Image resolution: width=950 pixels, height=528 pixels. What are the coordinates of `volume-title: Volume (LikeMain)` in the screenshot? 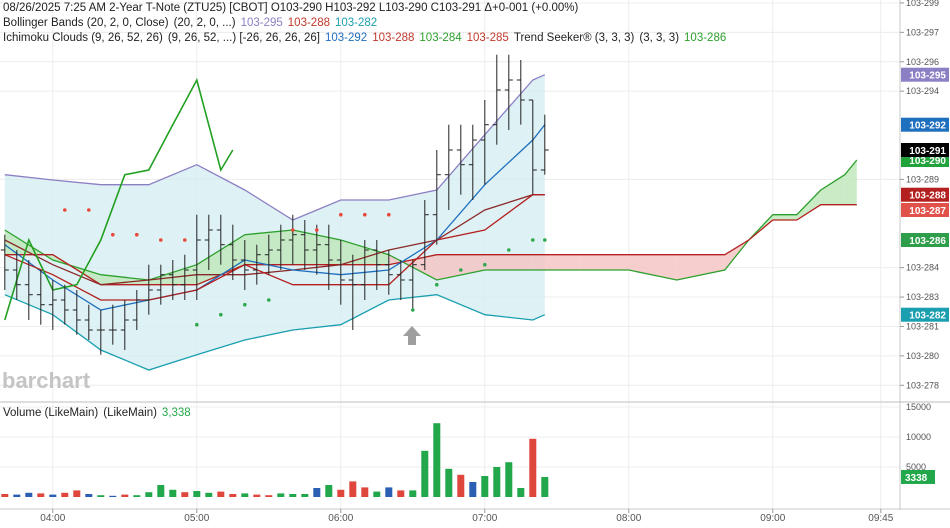 It's located at (51, 413).